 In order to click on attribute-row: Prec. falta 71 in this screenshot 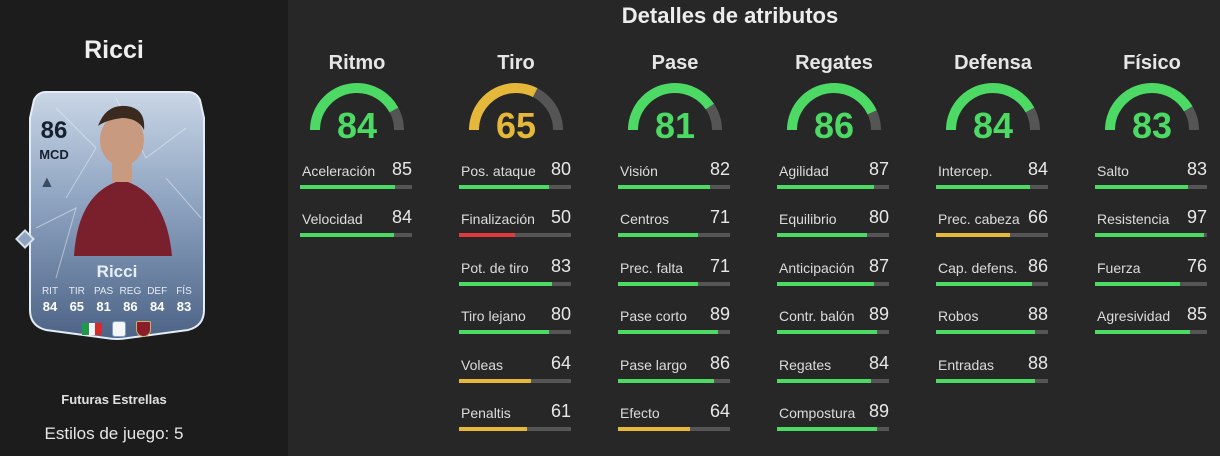, I will do `click(675, 276)`.